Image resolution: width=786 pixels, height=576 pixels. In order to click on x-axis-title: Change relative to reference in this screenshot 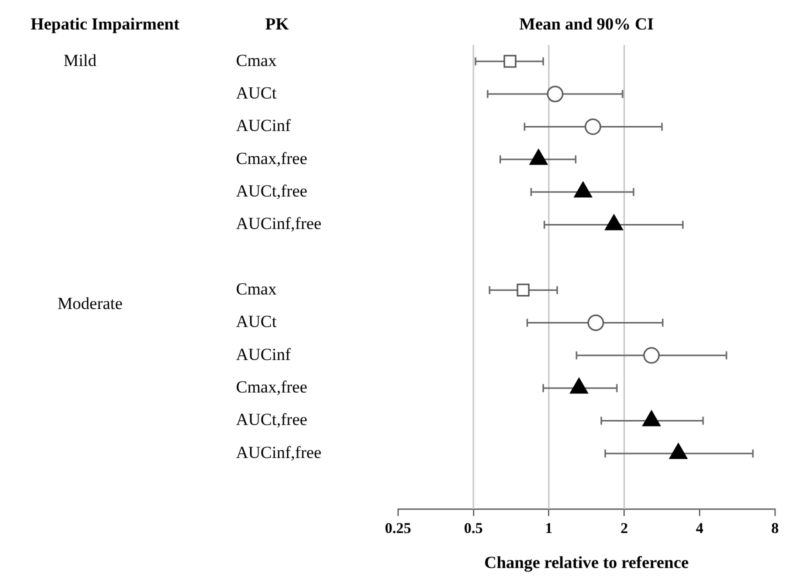, I will do `click(587, 562)`.